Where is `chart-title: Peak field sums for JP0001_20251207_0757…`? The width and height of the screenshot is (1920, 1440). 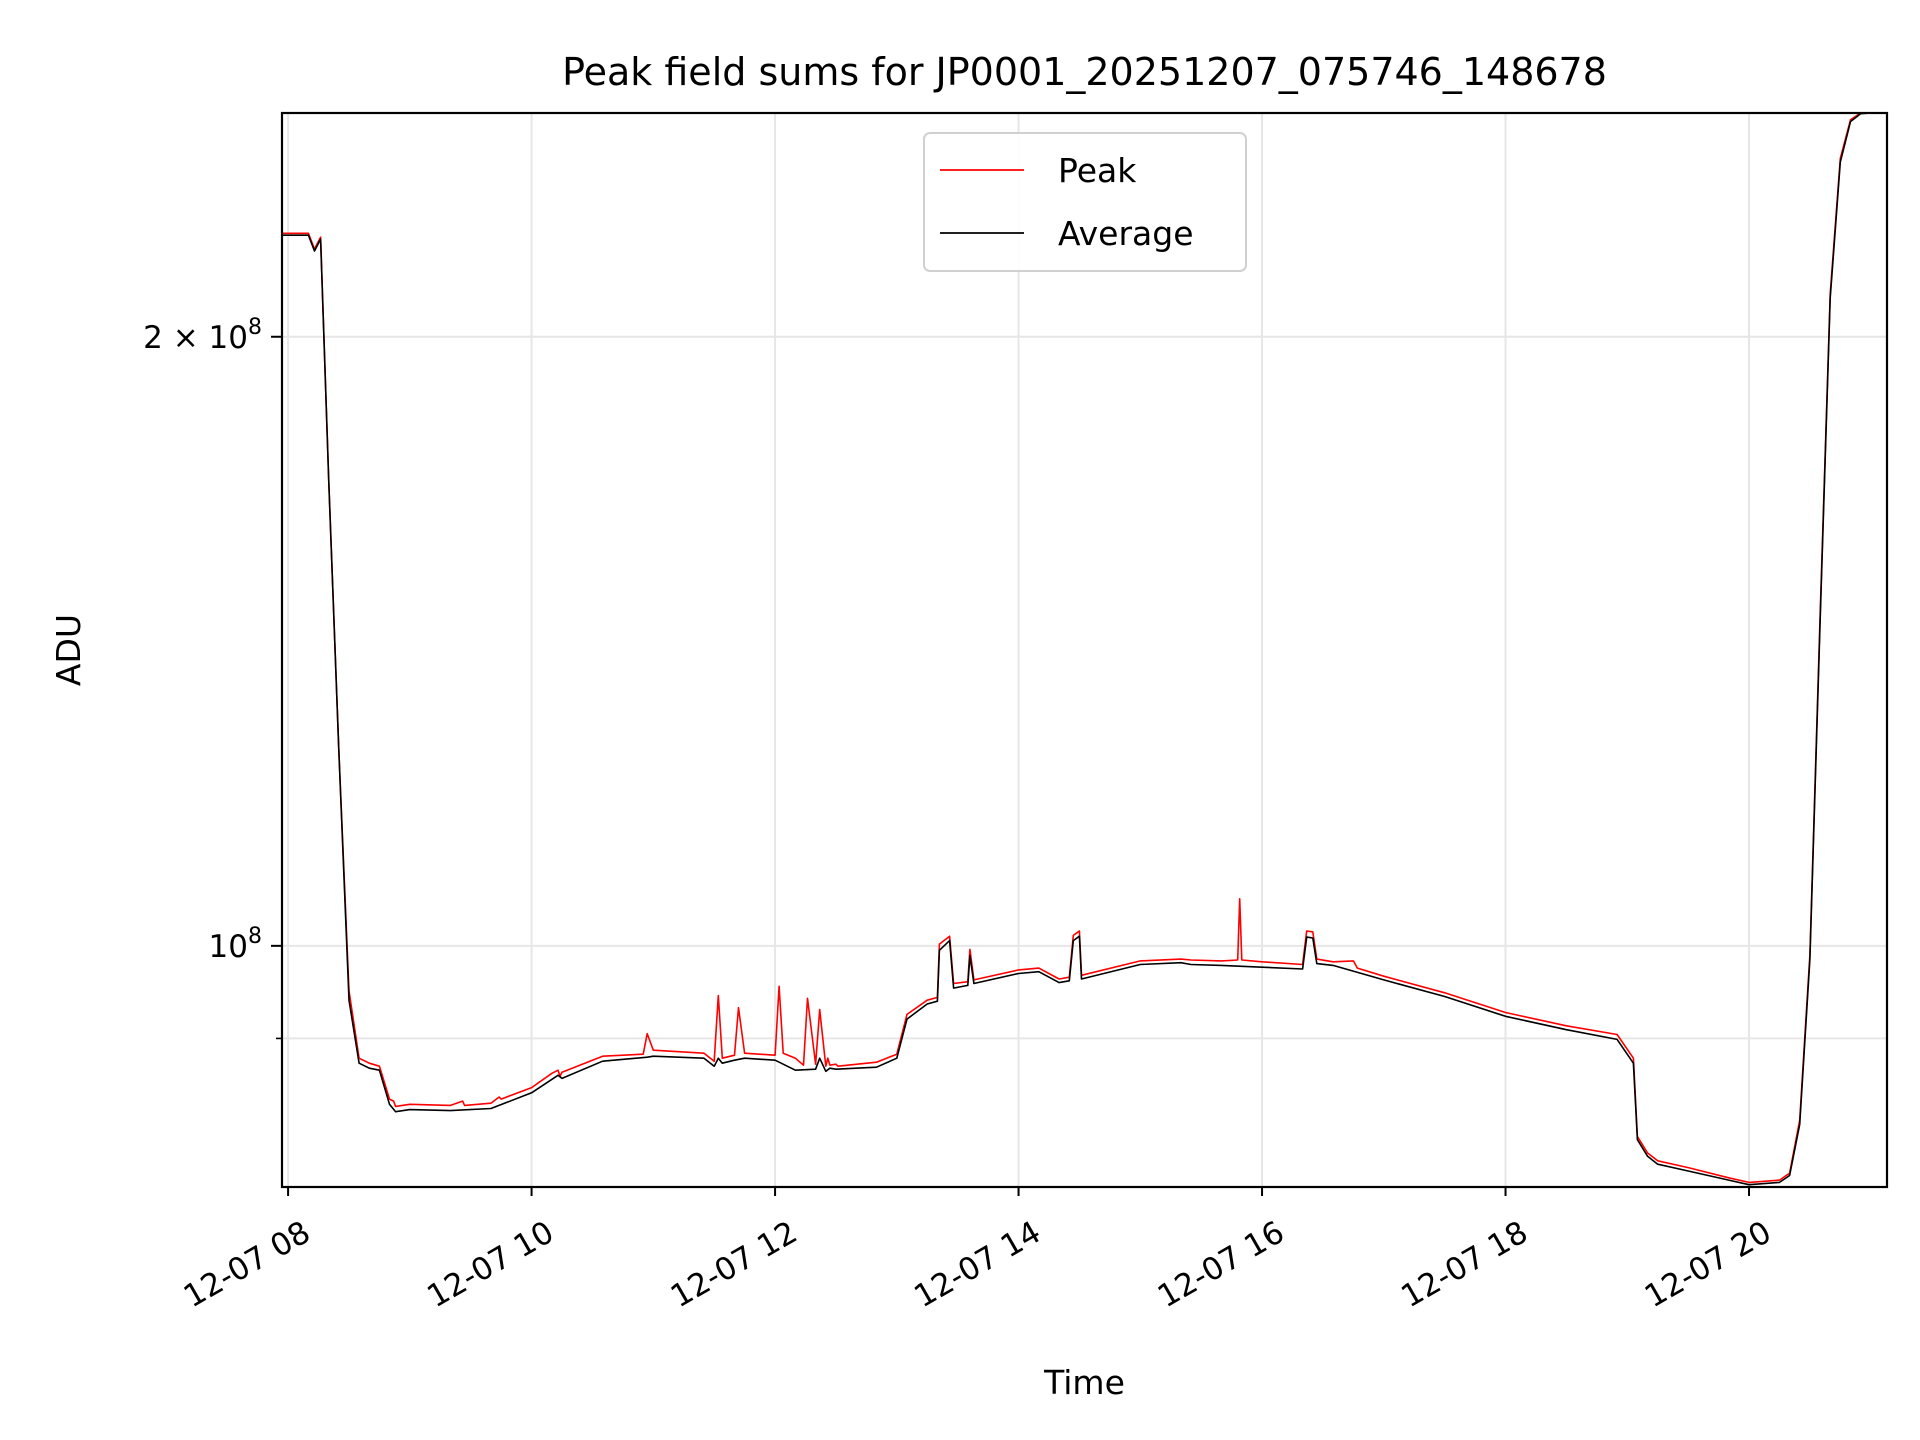
chart-title: Peak field sums for JP0001_20251207_0757… is located at coordinates (1084, 72).